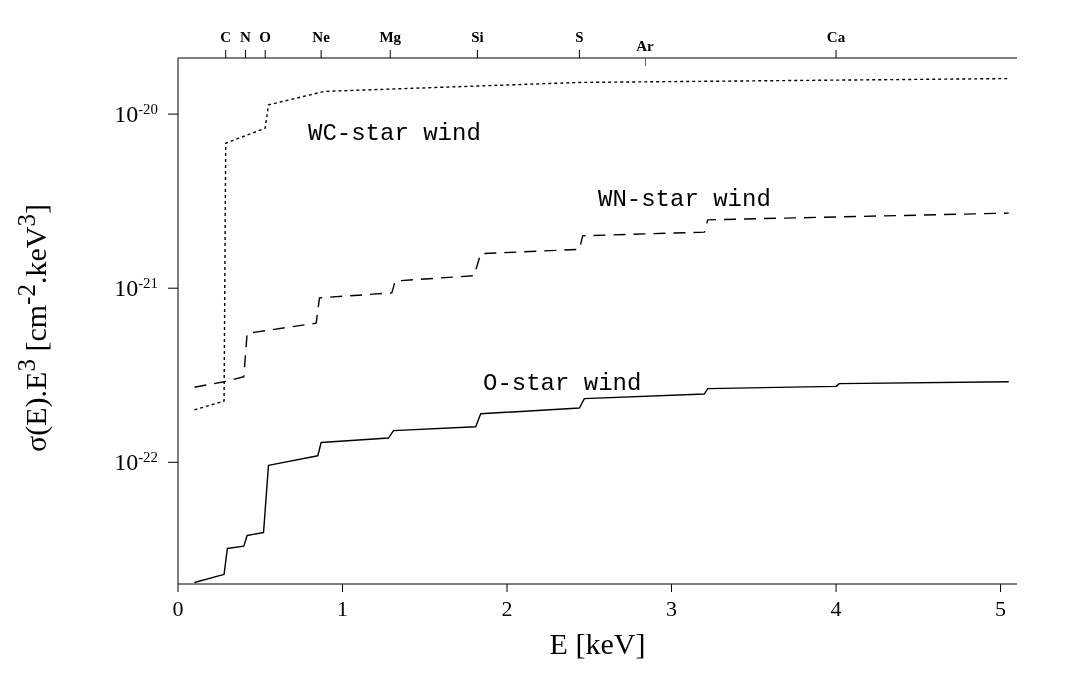  I want to click on series-label: WC-star wind, so click(394, 133).